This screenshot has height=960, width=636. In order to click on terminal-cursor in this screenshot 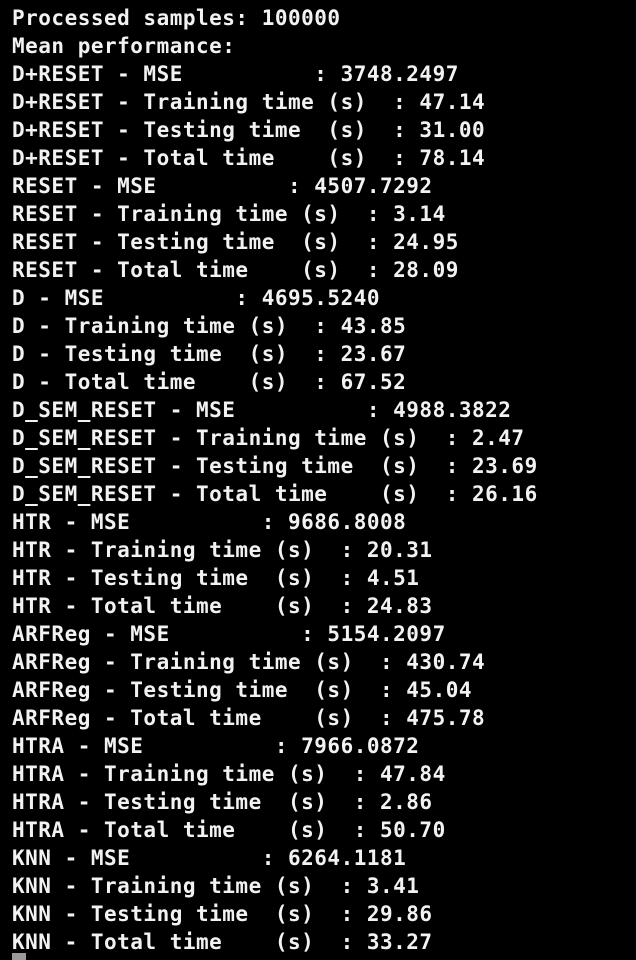, I will do `click(19, 956)`.